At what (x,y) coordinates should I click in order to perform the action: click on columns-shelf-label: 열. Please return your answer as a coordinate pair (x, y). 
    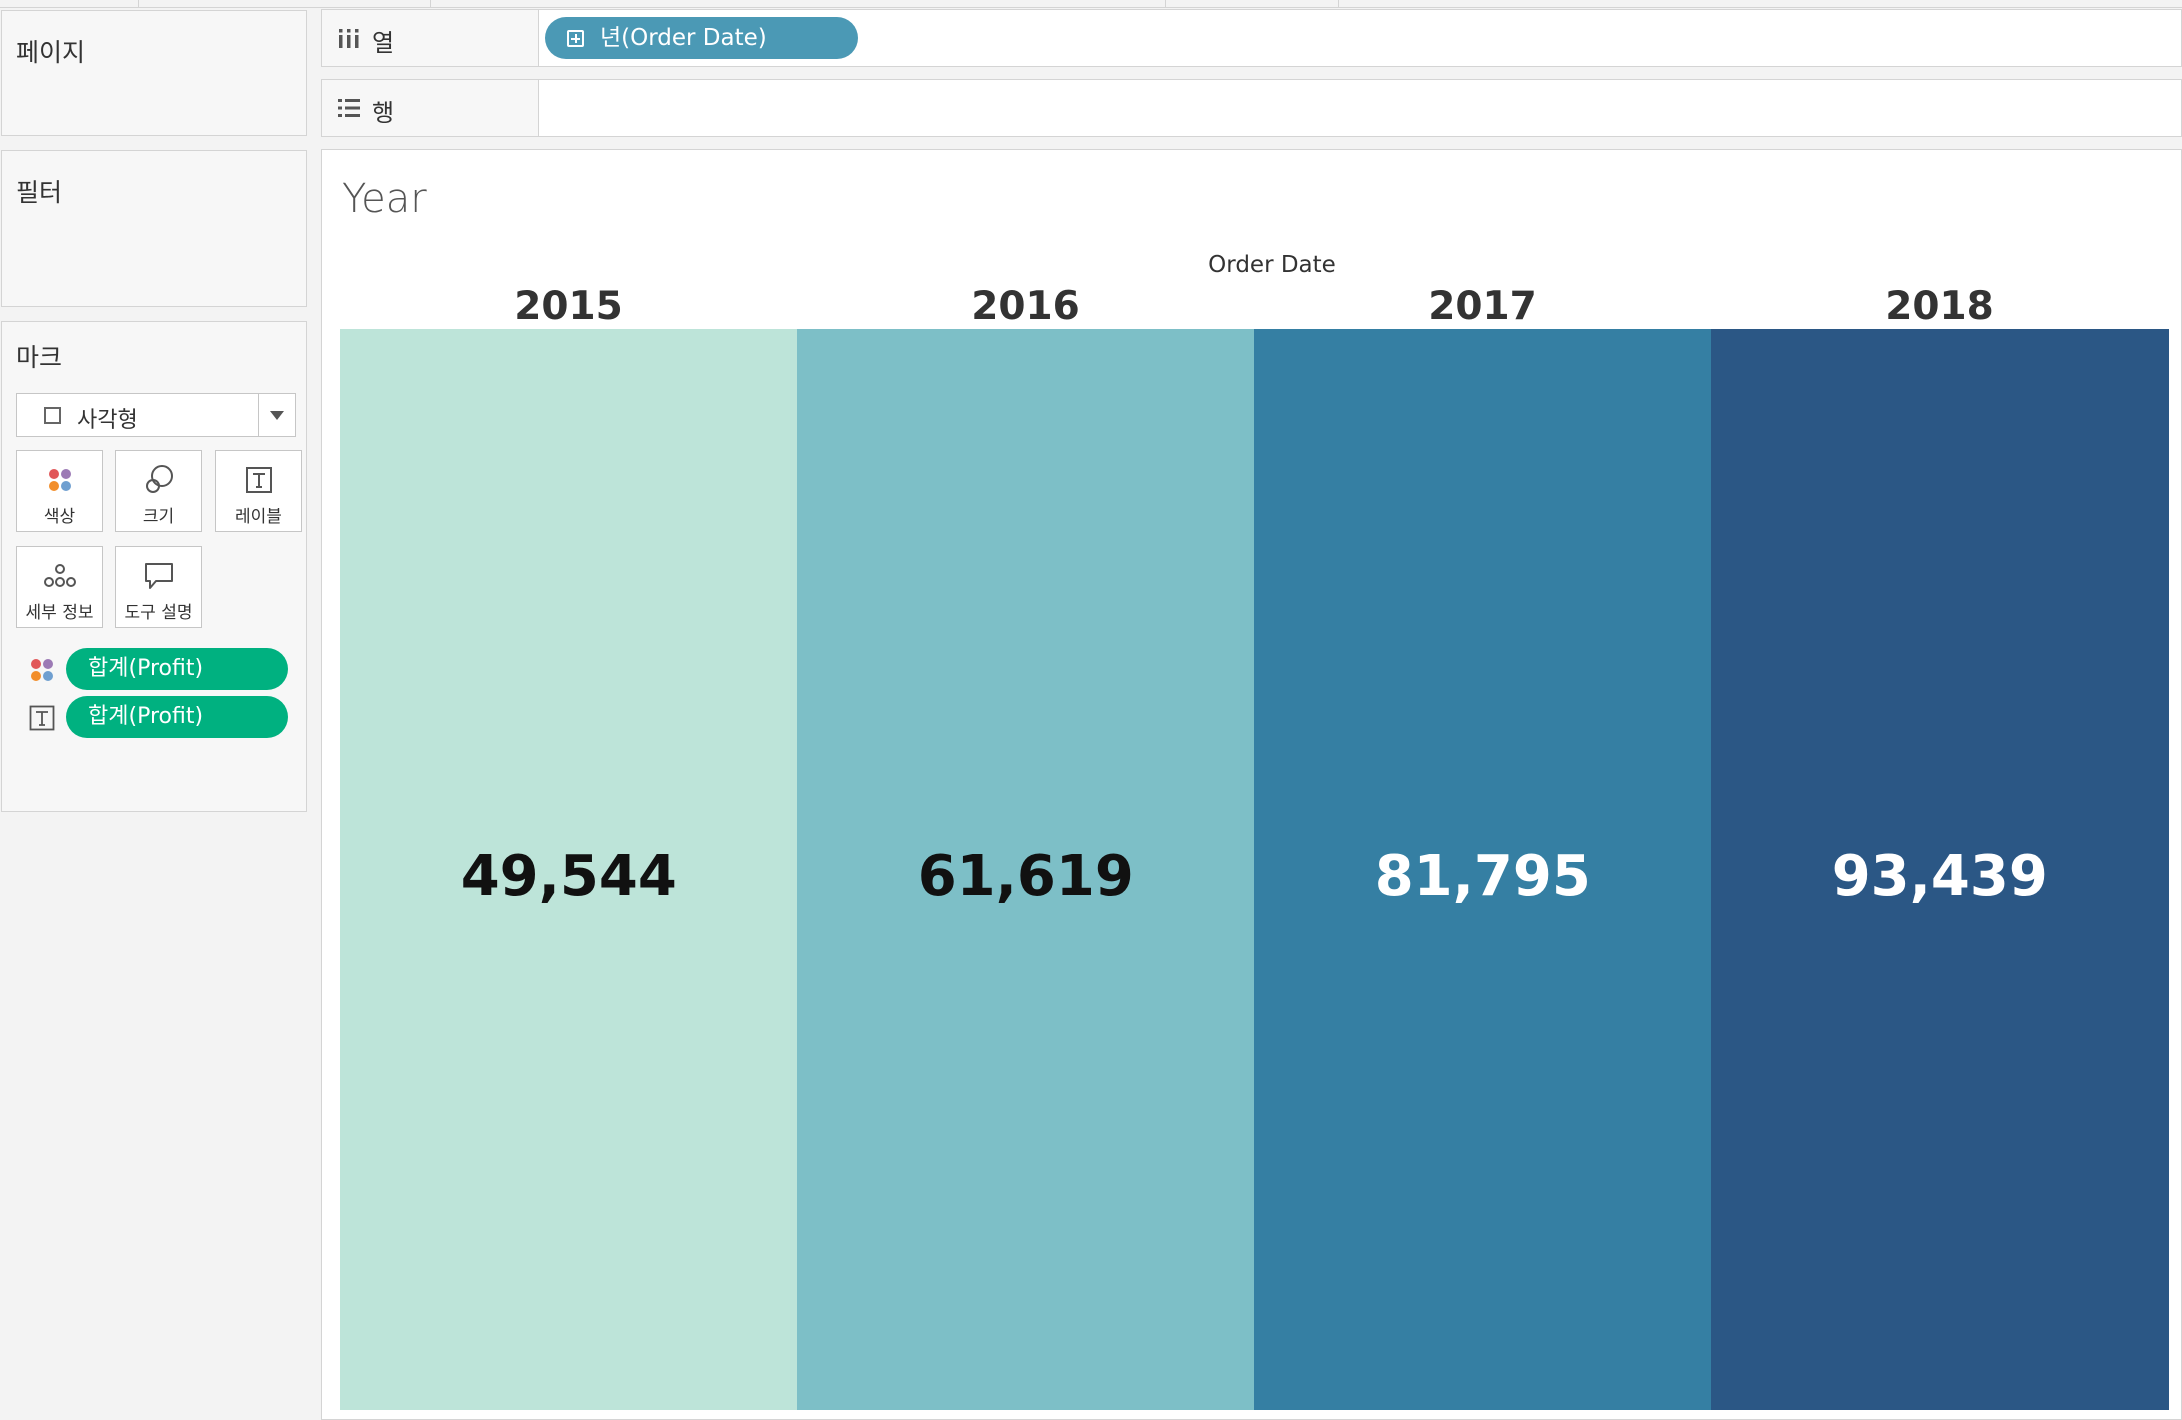
    Looking at the image, I should click on (383, 43).